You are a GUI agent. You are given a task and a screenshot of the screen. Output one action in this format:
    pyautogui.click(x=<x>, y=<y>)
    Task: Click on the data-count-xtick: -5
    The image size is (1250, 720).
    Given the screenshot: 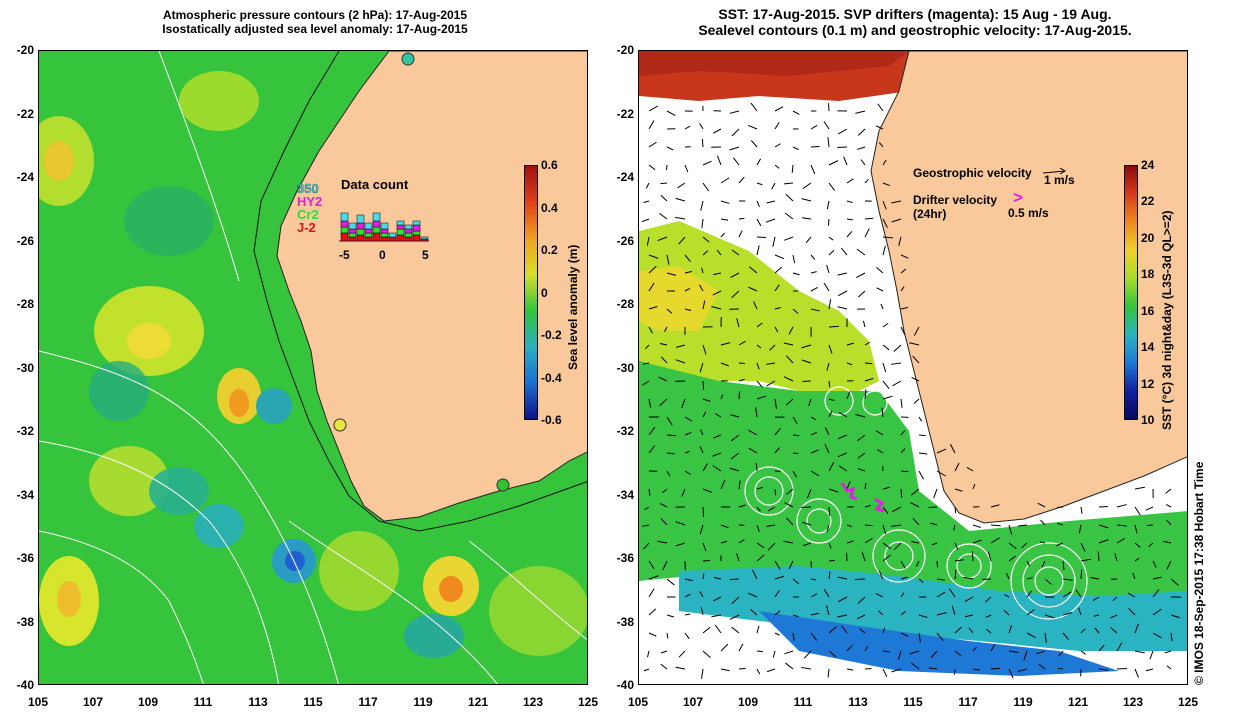 What is the action you would take?
    pyautogui.click(x=344, y=255)
    